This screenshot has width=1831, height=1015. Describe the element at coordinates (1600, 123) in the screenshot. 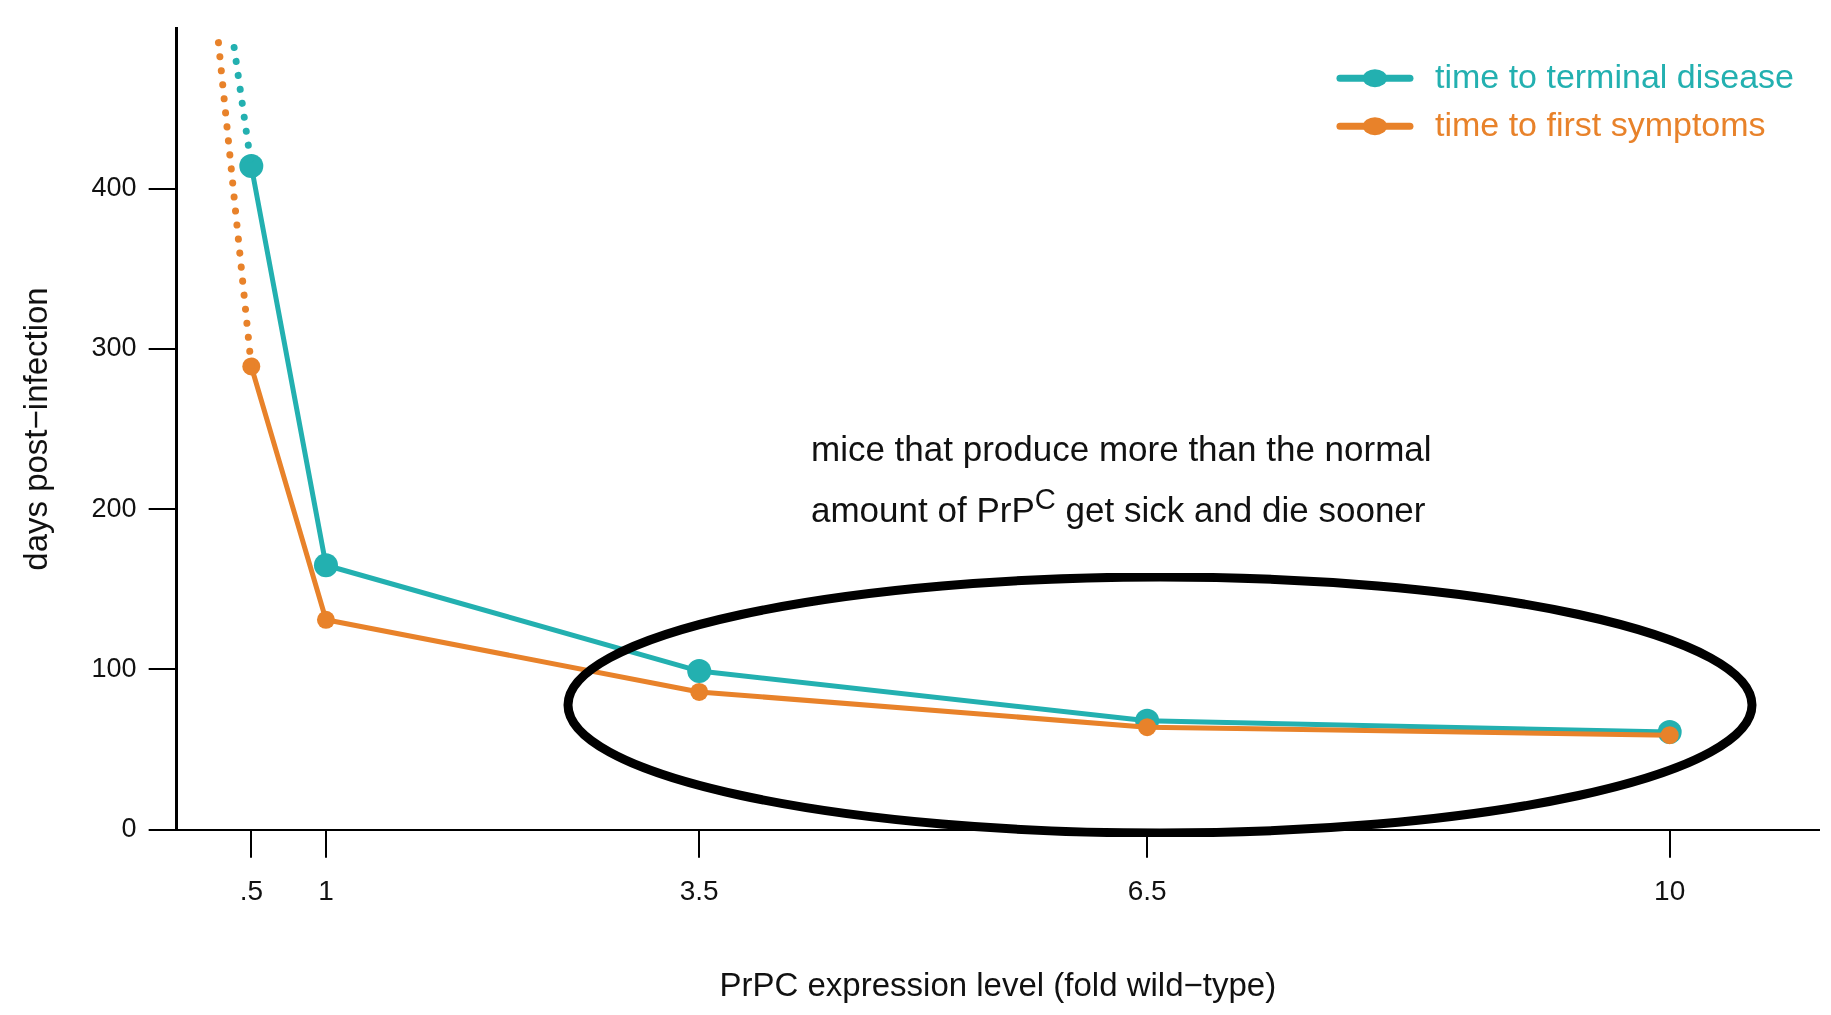

I see `legend-label: time to first symptoms` at that location.